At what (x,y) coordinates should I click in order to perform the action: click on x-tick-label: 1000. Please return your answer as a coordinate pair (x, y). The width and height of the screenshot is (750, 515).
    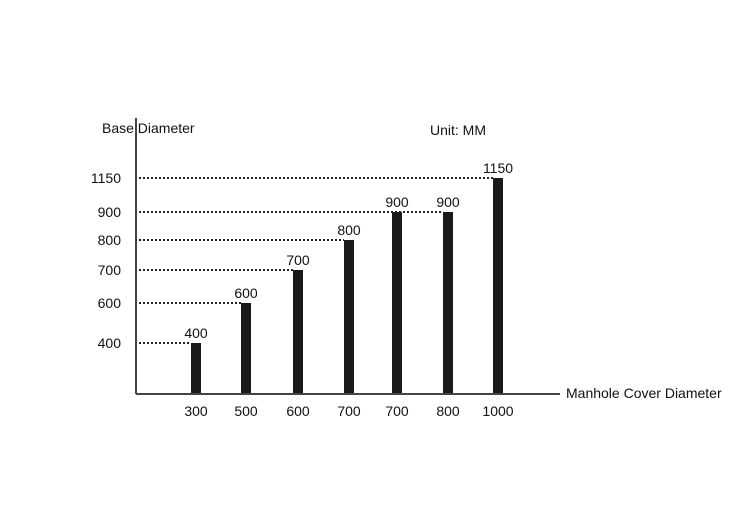
    Looking at the image, I should click on (497, 411).